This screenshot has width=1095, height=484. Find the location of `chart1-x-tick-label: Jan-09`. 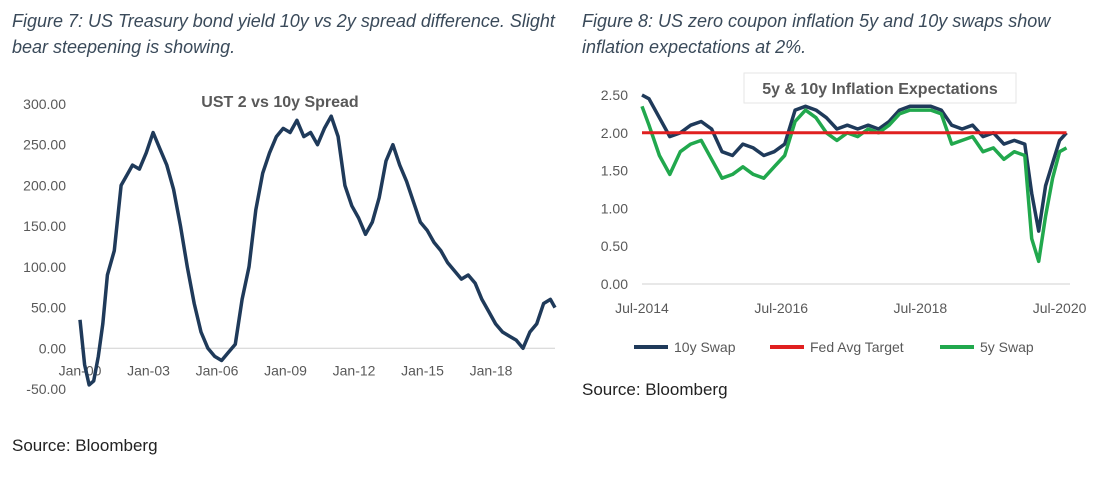

chart1-x-tick-label: Jan-09 is located at coordinates (285, 370).